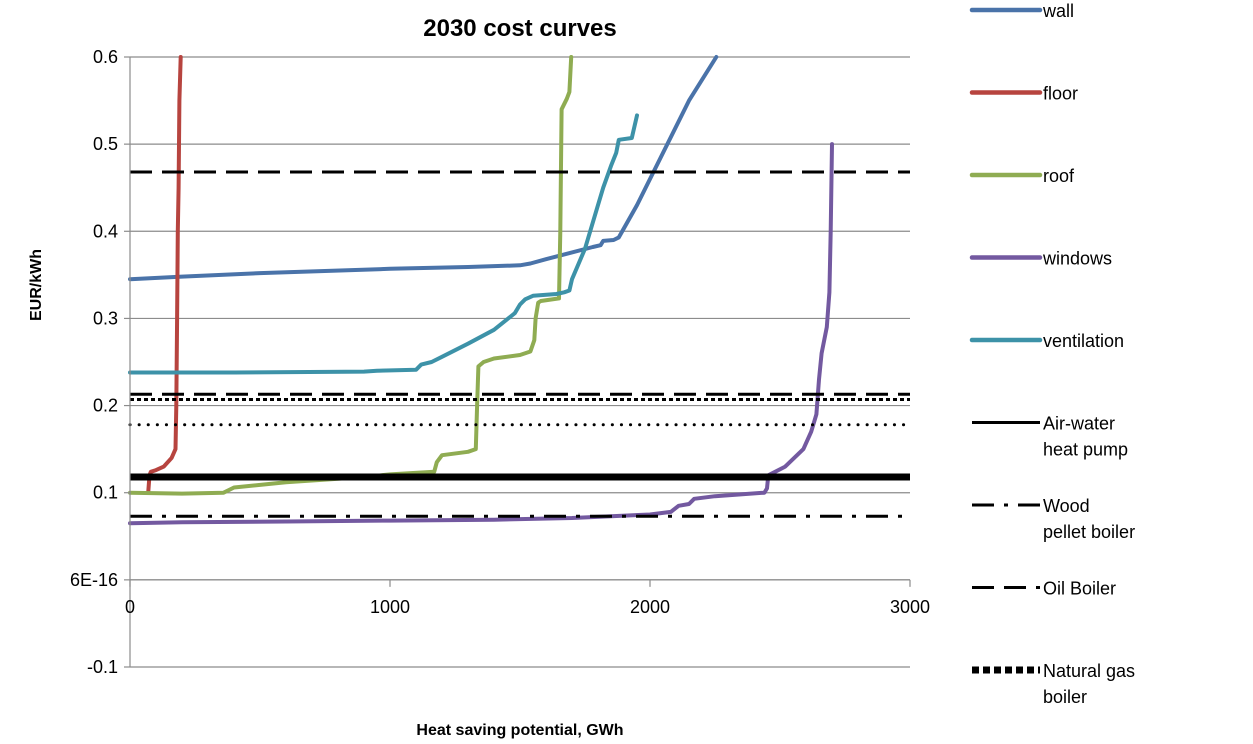 This screenshot has height=744, width=1253. Describe the element at coordinates (1089, 532) in the screenshot. I see `legend-label: pellet boiler` at that location.